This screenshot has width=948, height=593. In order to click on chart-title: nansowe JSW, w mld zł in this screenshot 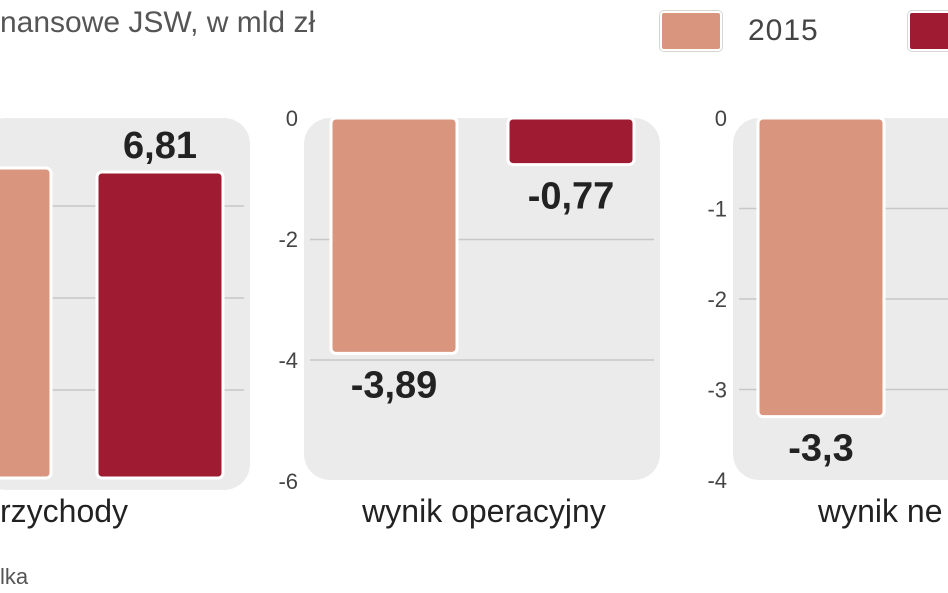, I will do `click(158, 22)`.